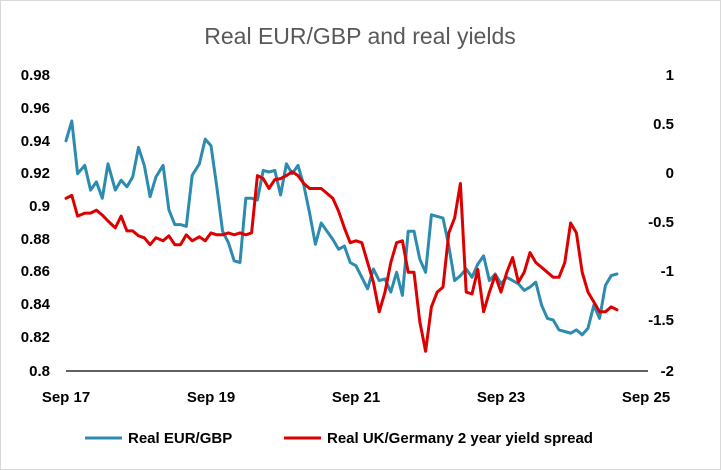  Describe the element at coordinates (36, 304) in the screenshot. I see `y-left-tick-label: 0.84` at that location.